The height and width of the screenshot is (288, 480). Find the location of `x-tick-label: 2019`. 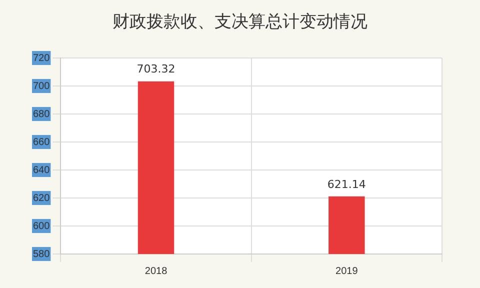

x-tick-label: 2019 is located at coordinates (347, 271).